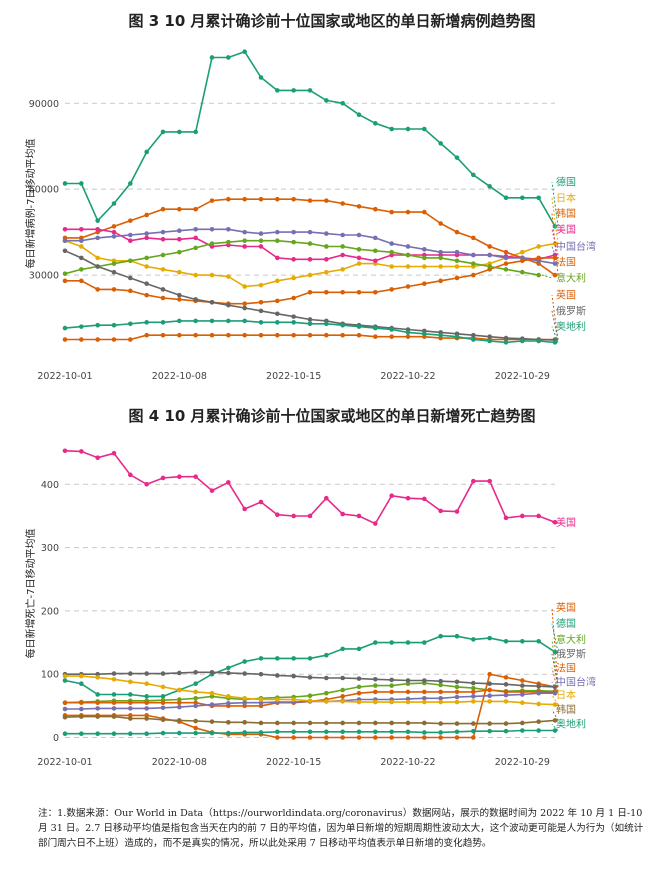 This screenshot has height=872, width=664. I want to click on series-label: 意大利, so click(571, 277).